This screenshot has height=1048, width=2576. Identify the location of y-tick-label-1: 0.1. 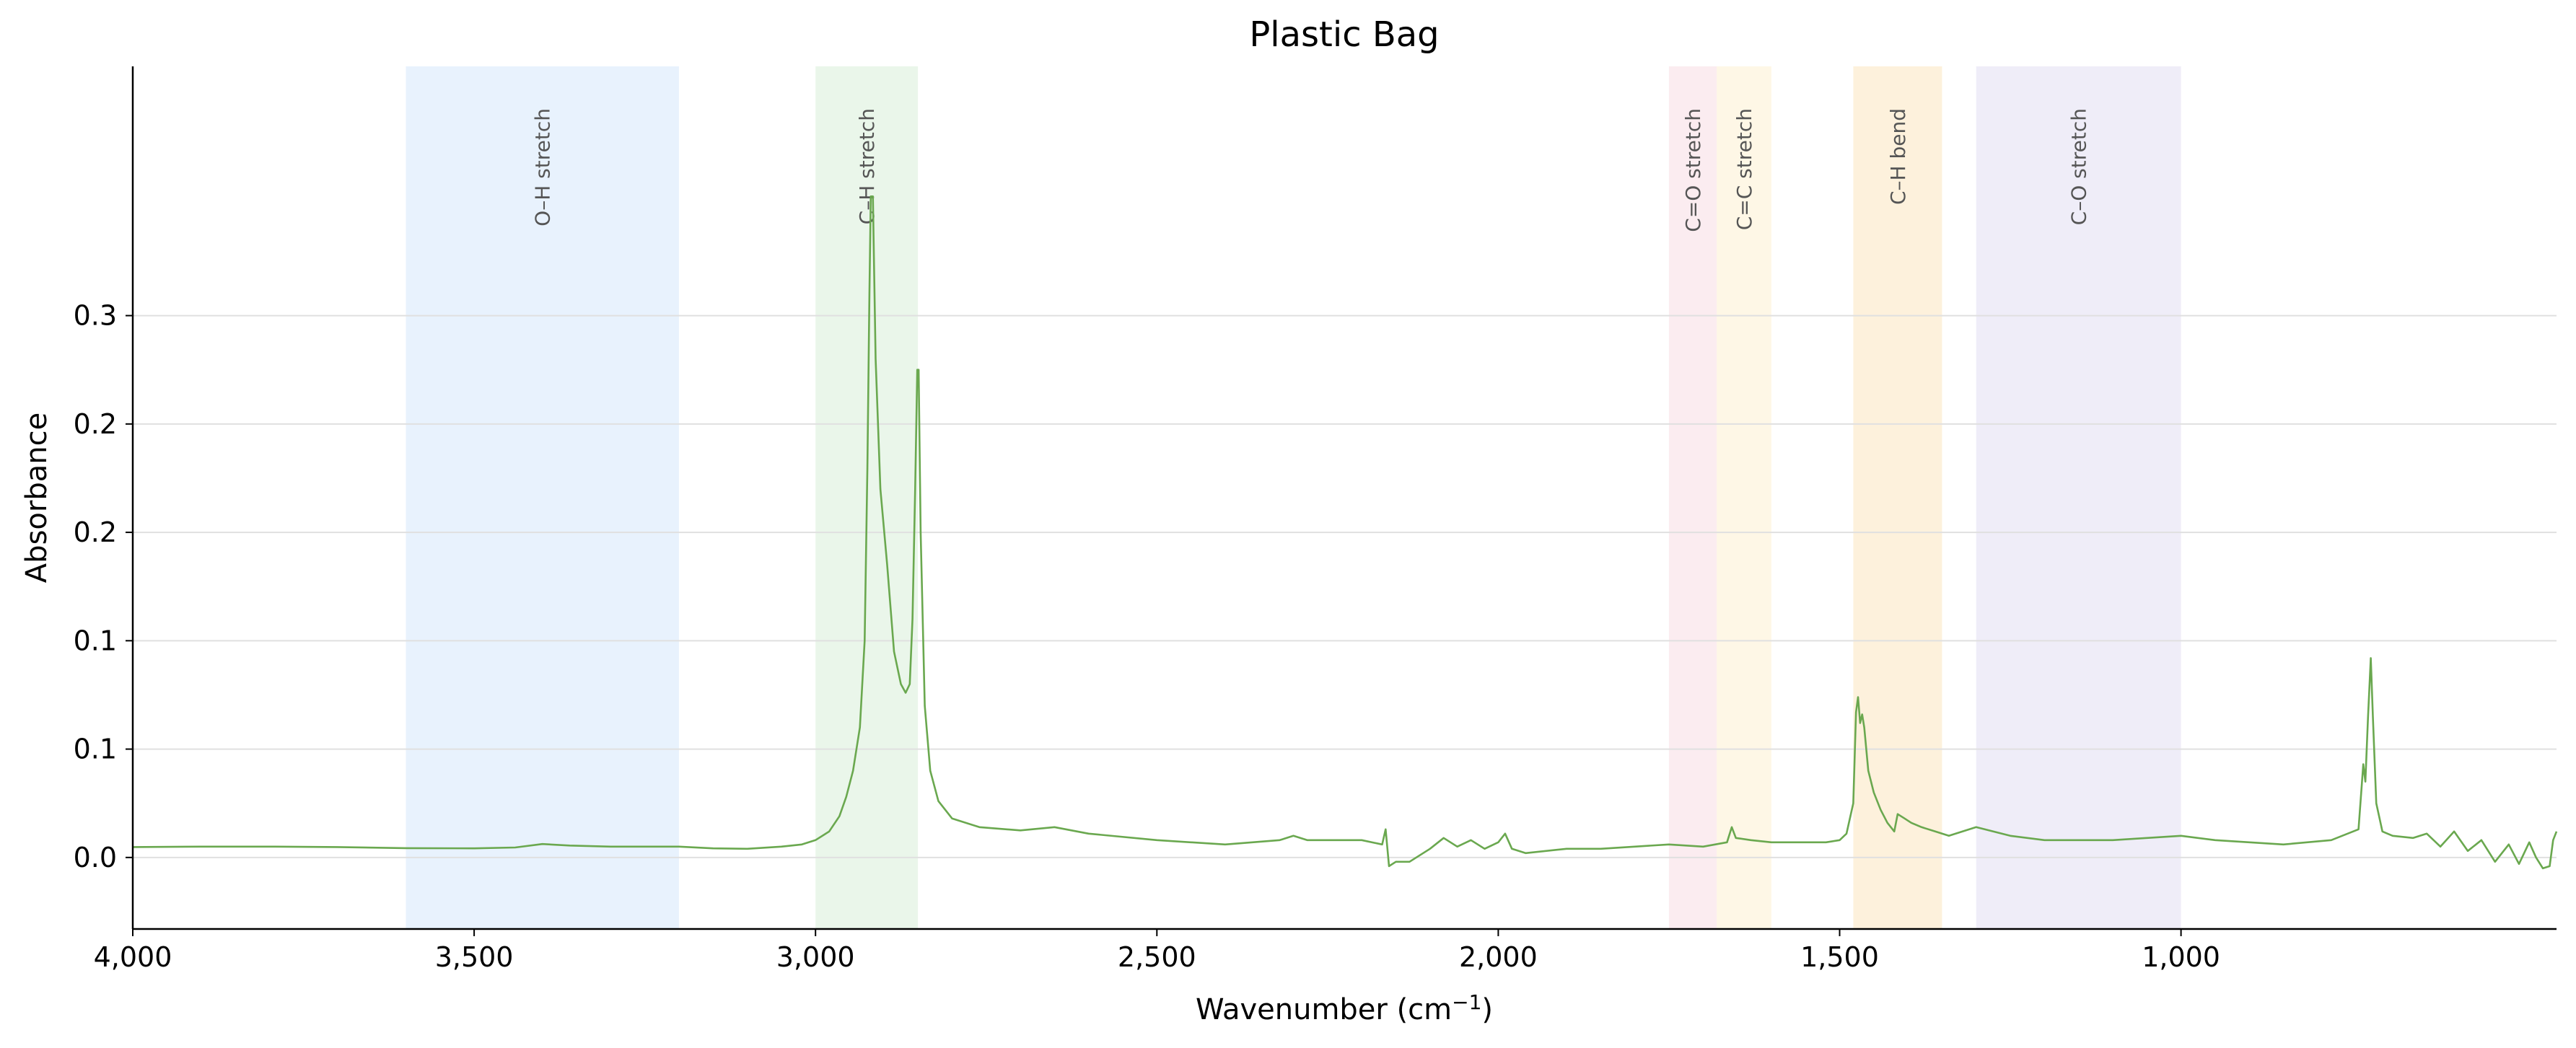
(95, 750).